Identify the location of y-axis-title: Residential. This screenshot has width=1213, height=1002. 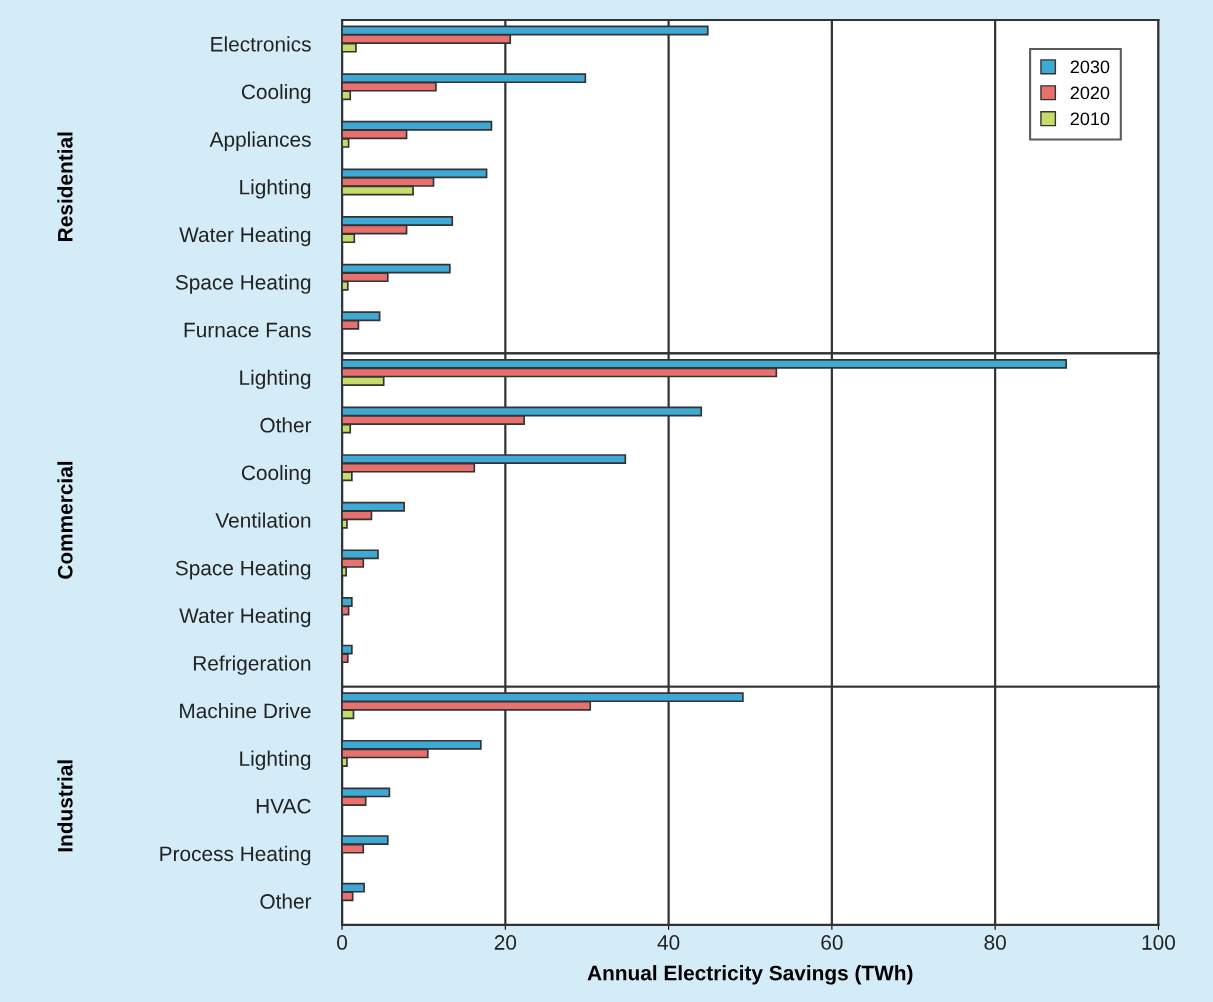
(65, 186).